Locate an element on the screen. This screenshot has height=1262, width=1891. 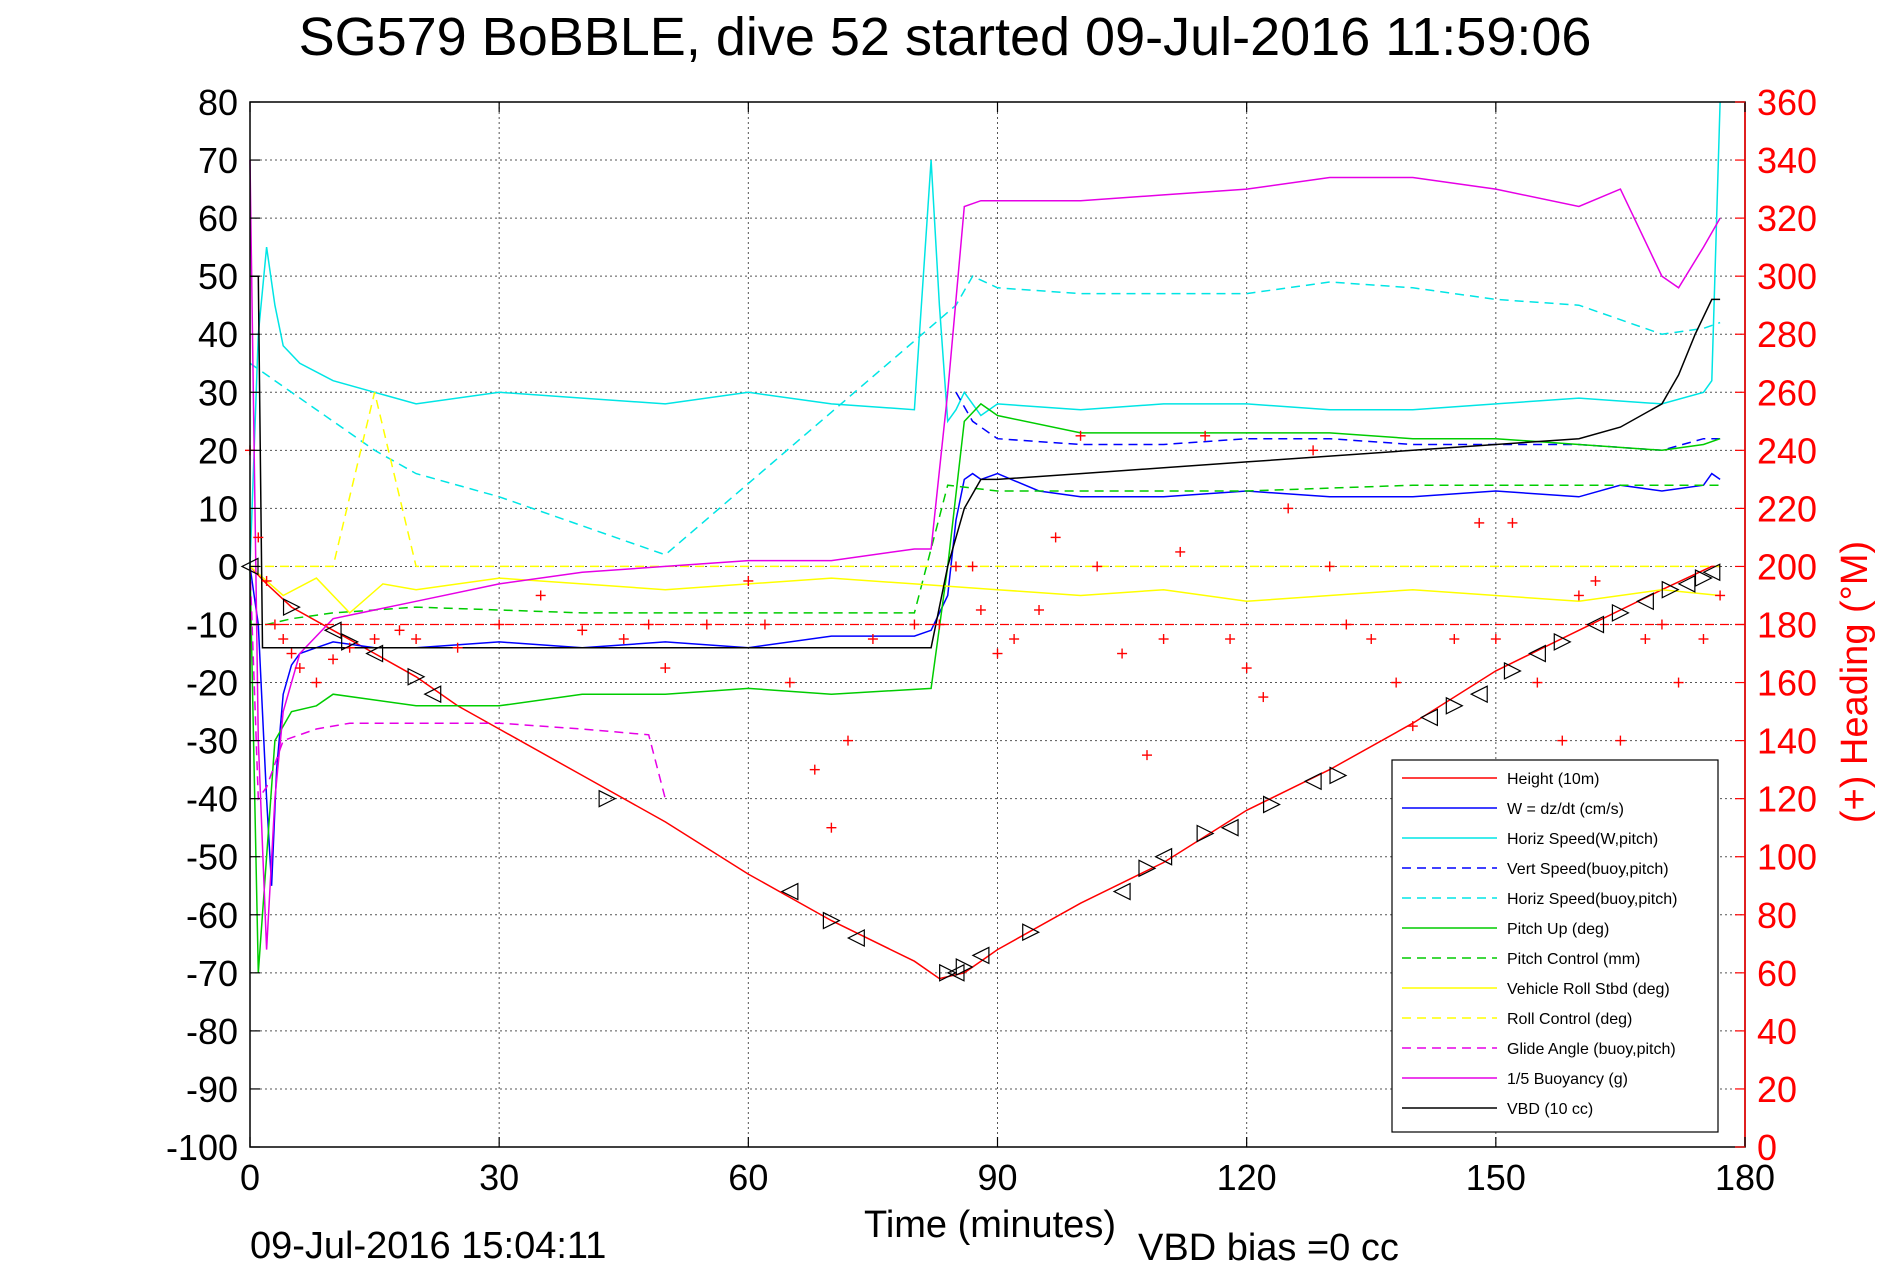
y2-tick-label: 20 is located at coordinates (1777, 1089).